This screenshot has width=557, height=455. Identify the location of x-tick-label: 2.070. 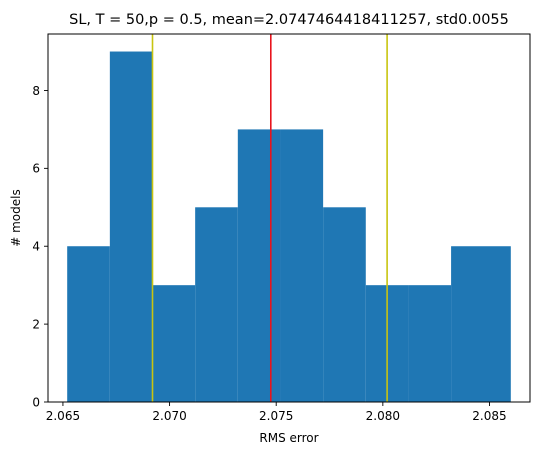
(169, 416).